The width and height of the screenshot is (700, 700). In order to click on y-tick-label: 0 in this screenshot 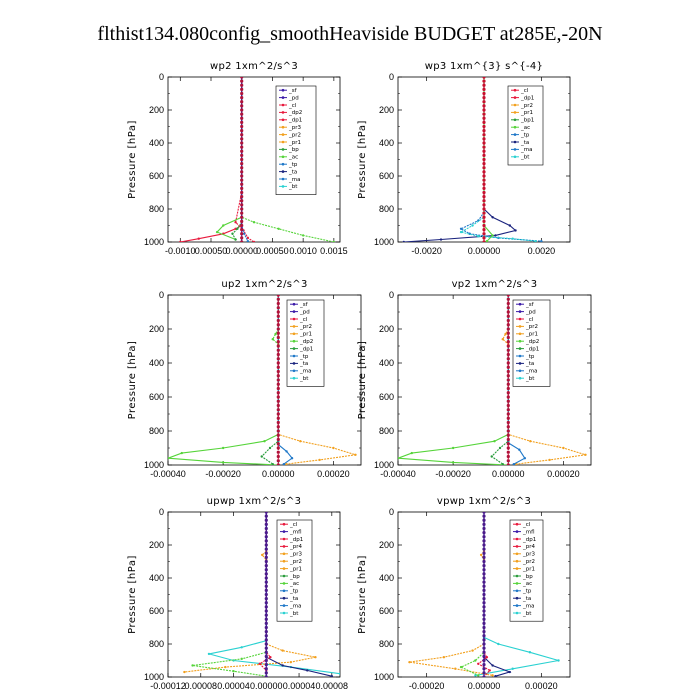, I will do `click(391, 77)`.